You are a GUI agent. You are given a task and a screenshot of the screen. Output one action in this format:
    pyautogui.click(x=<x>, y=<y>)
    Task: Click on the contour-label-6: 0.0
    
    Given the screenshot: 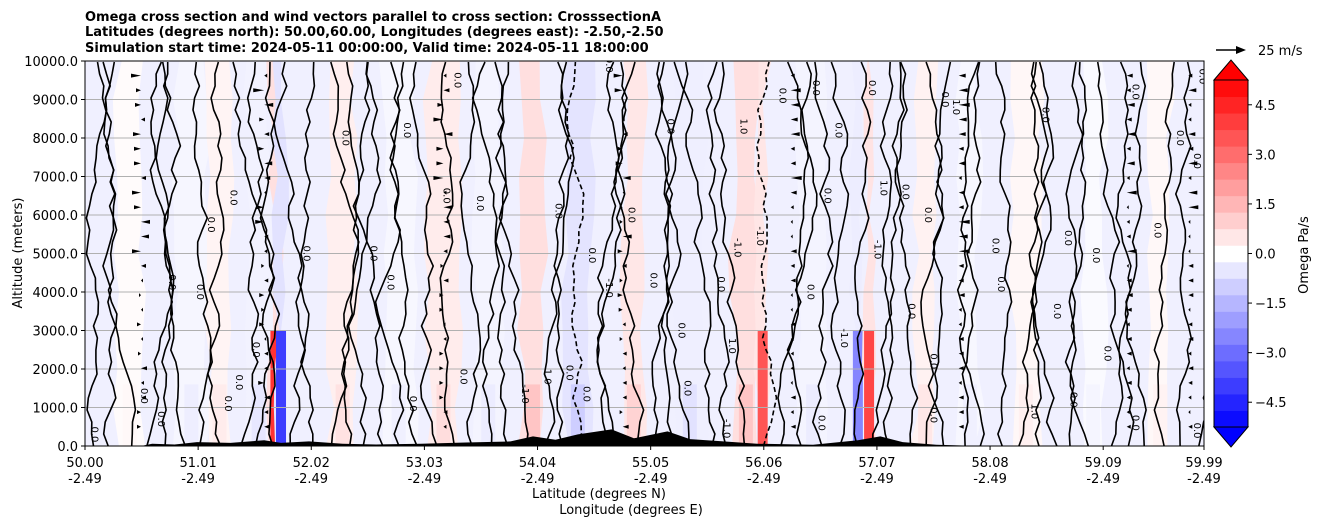 What is the action you would take?
    pyautogui.click(x=233, y=198)
    